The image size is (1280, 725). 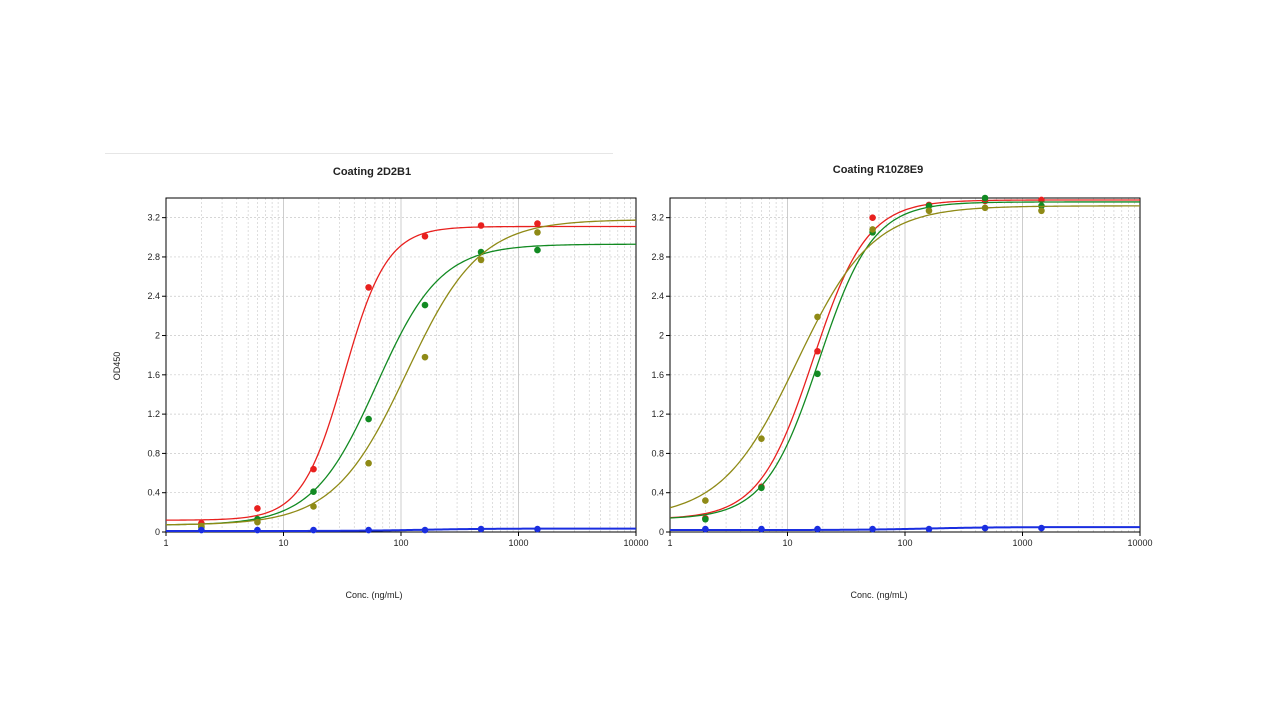 I want to click on chart-title: Coating R10Z8E9, so click(x=878, y=170).